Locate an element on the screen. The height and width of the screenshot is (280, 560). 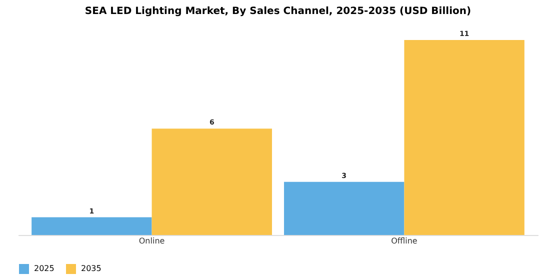
x-tick-label: Online is located at coordinates (151, 241).